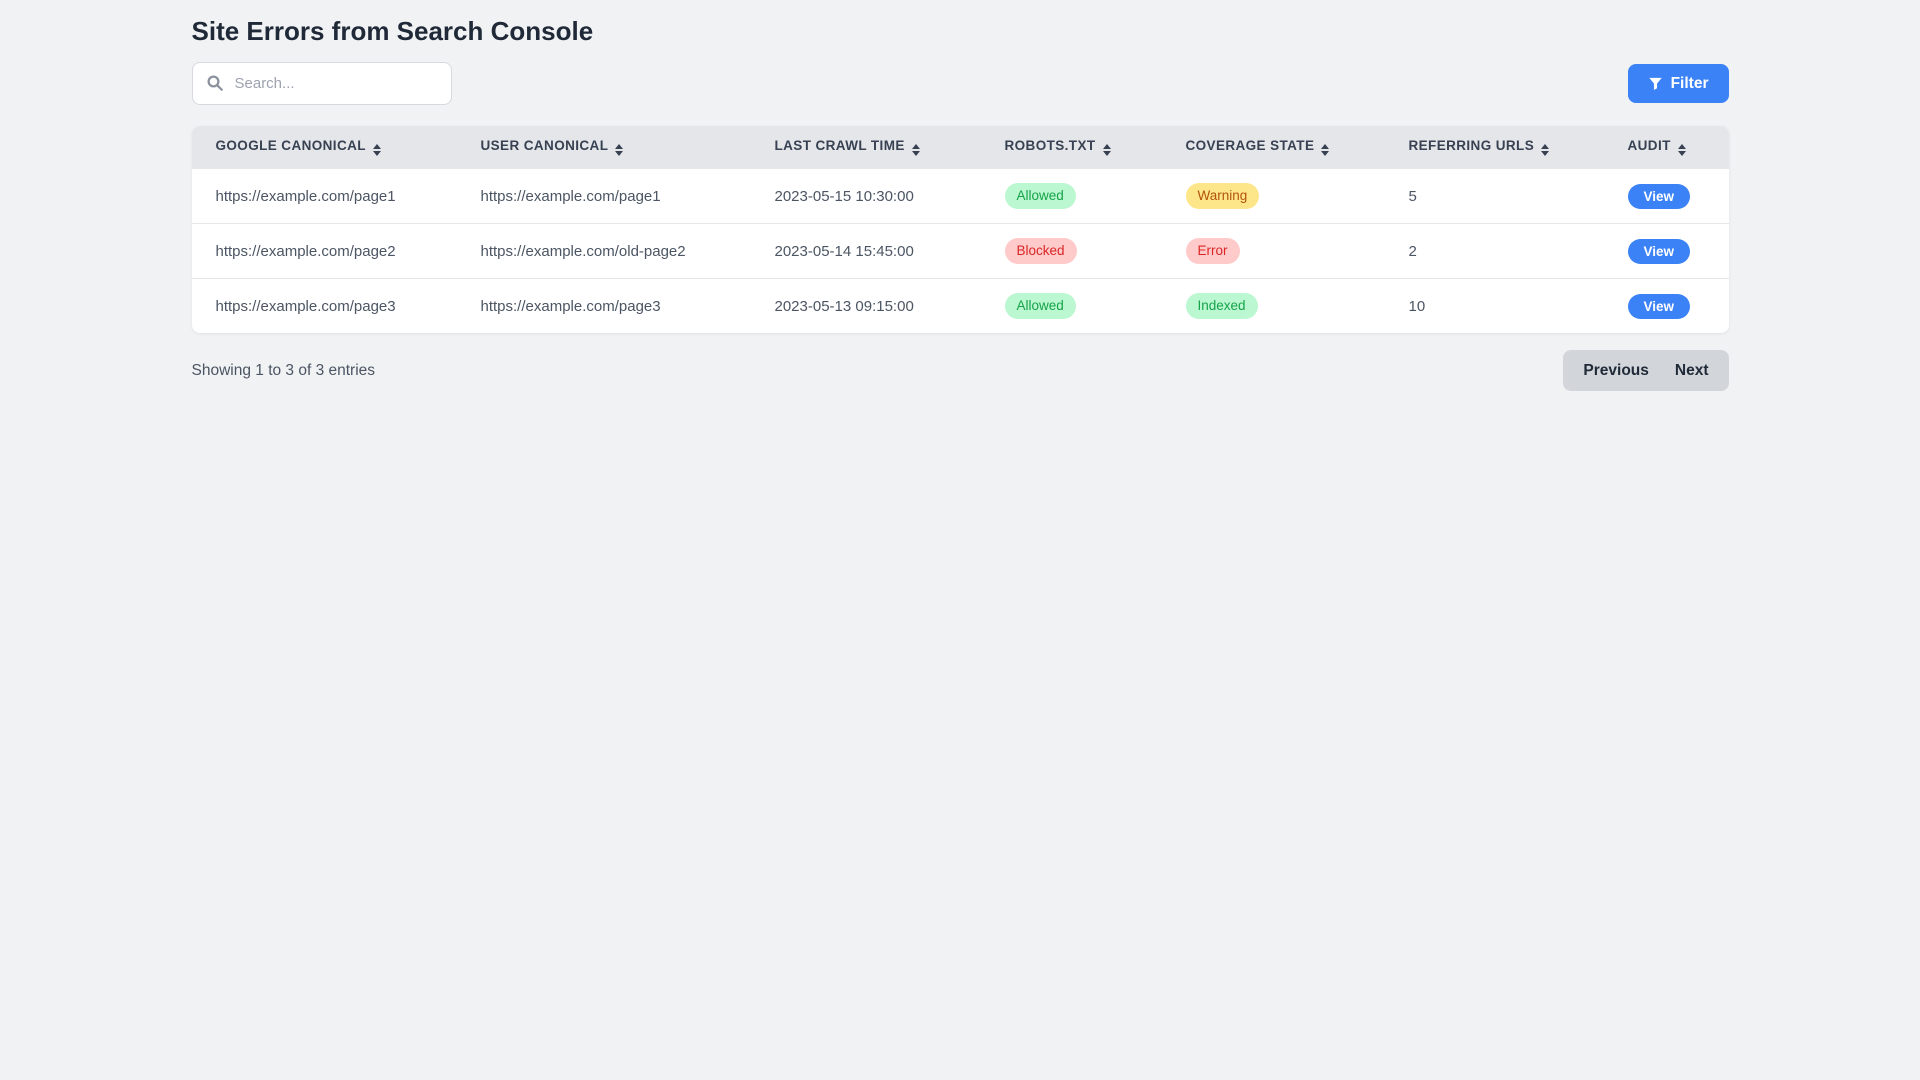 The image size is (1920, 1080). What do you see at coordinates (290, 145) in the screenshot?
I see `column-header-label: GOOGLE CANONICAL` at bounding box center [290, 145].